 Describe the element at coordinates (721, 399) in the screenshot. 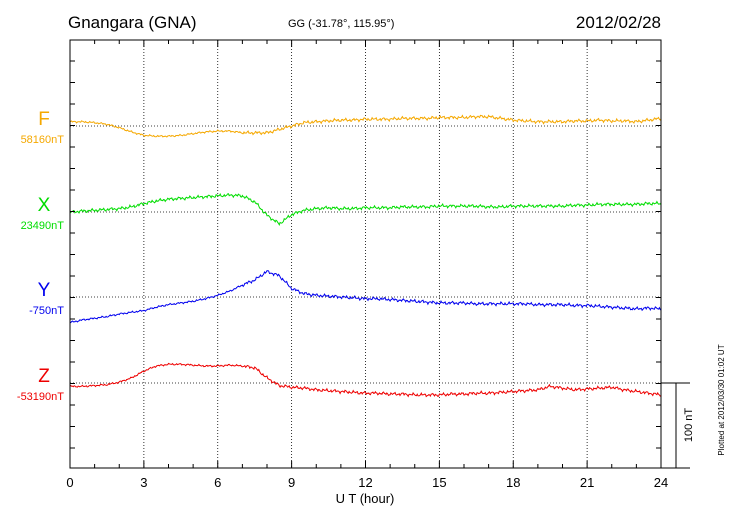

I see `plotted-timestamp: Plotted at 2012/03/30 01:02 UT` at that location.